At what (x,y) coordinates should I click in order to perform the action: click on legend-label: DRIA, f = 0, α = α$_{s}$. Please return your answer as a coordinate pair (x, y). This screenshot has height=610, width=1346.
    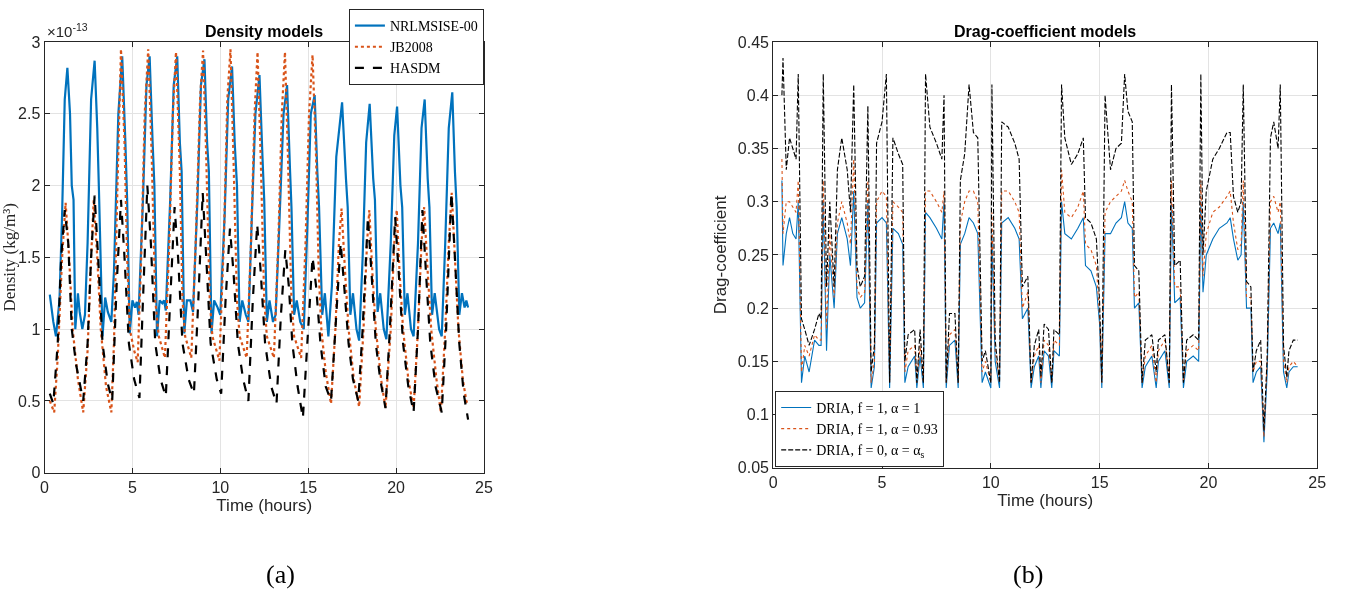
    Looking at the image, I should click on (870, 452).